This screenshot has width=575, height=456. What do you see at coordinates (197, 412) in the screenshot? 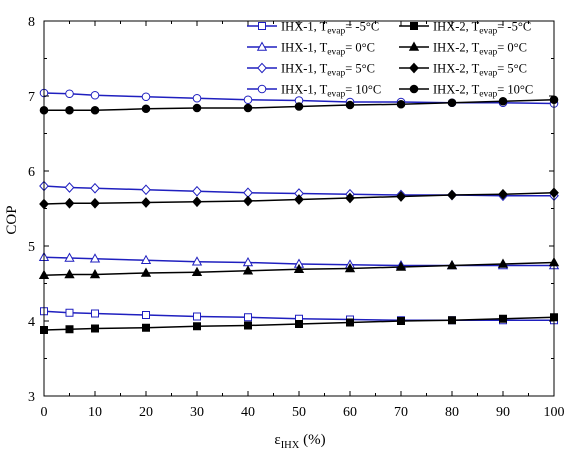
I see `x-tick-label: 30` at bounding box center [197, 412].